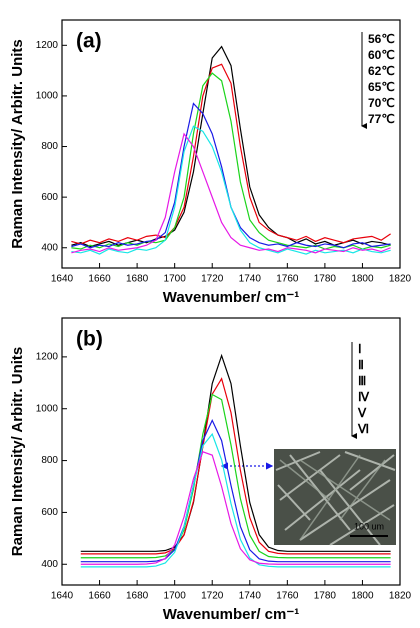 The height and width of the screenshot is (628, 420). I want to click on legend-entry: 77℃, so click(381, 119).